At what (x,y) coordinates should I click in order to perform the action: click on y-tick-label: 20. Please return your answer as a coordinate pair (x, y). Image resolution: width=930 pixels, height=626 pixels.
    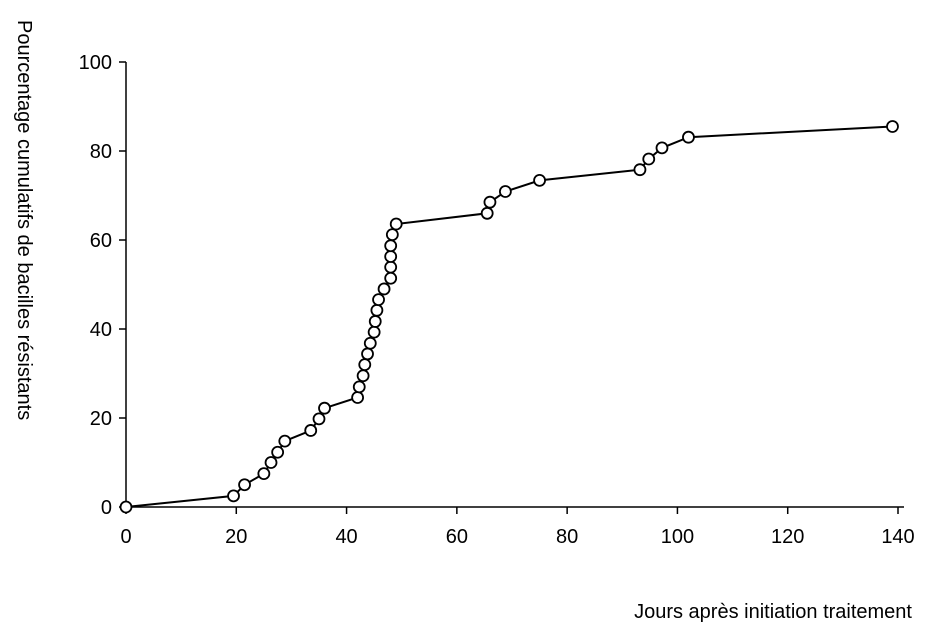
    Looking at the image, I should click on (101, 419).